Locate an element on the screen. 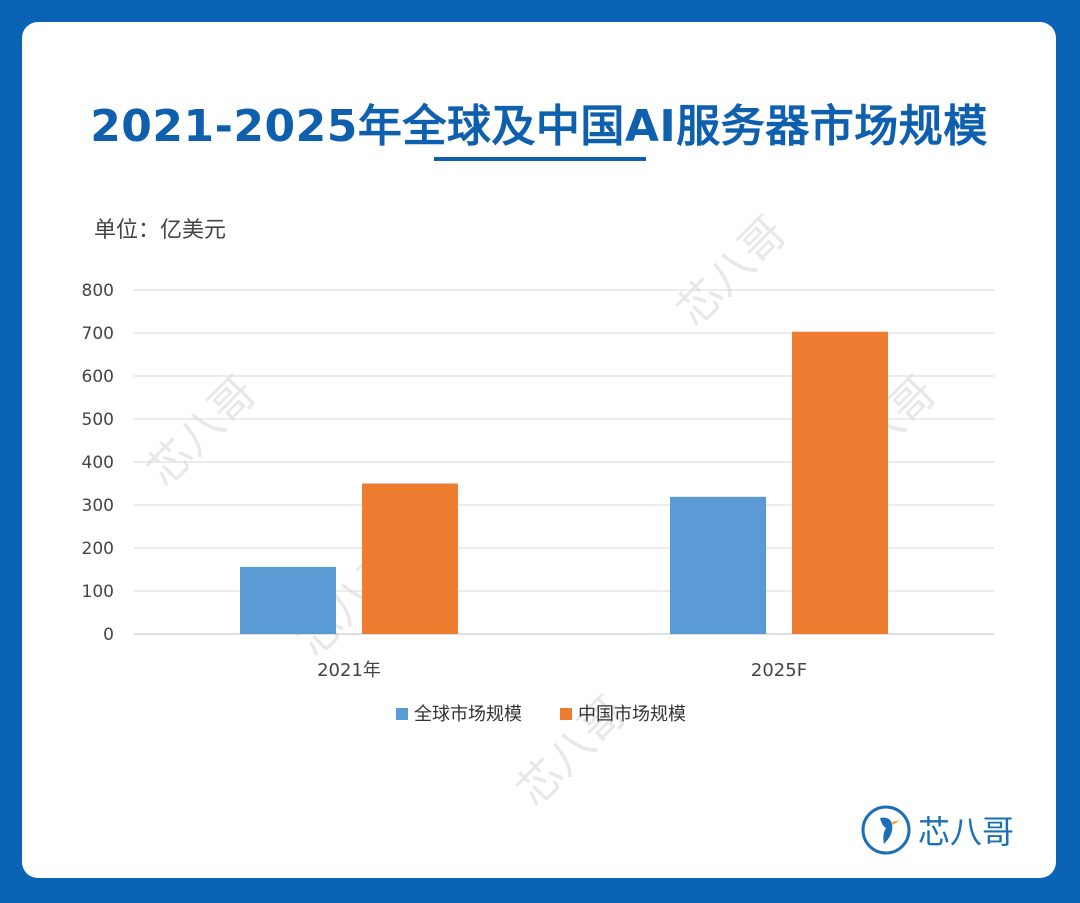  y-tick-label: 800 is located at coordinates (98, 291).